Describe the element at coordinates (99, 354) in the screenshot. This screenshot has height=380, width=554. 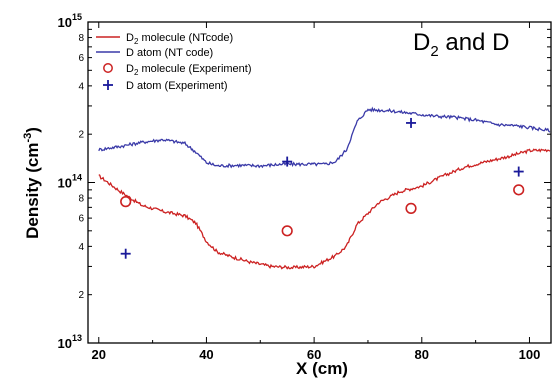
I see `x-tick-label: 20` at that location.